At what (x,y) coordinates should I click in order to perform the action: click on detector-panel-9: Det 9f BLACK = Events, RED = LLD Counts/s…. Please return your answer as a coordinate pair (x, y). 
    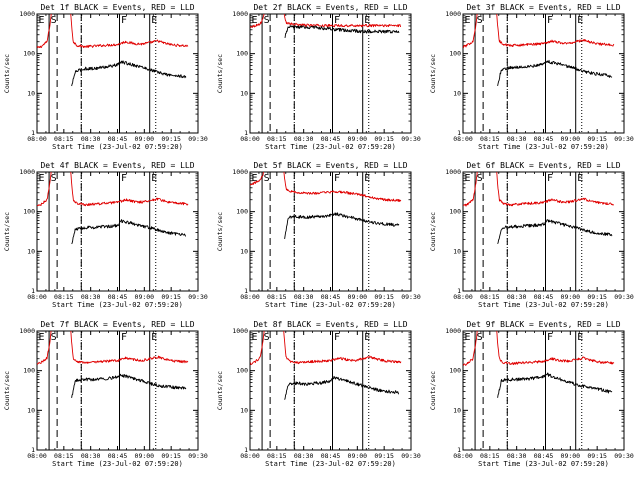
    Looking at the image, I should click on (531, 394).